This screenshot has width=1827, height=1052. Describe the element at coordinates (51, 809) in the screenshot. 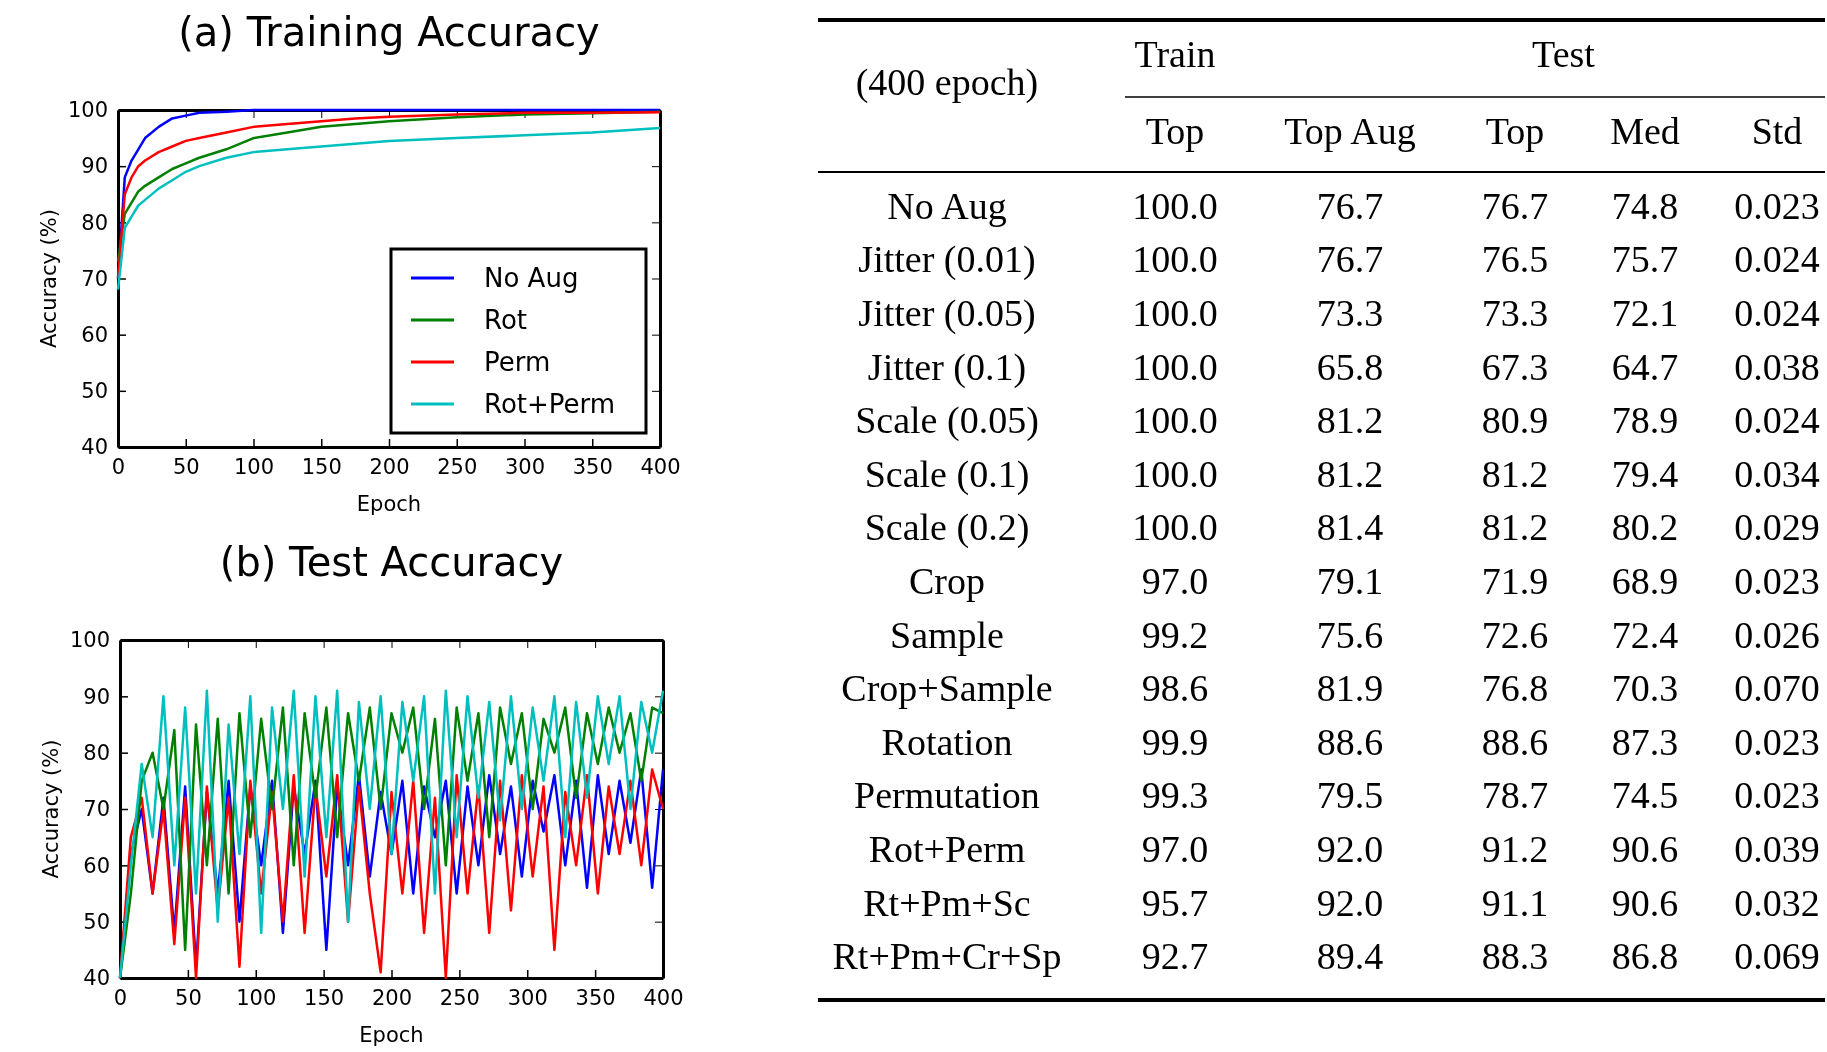

I see `y-axis-title: Accuracy (%)` at that location.